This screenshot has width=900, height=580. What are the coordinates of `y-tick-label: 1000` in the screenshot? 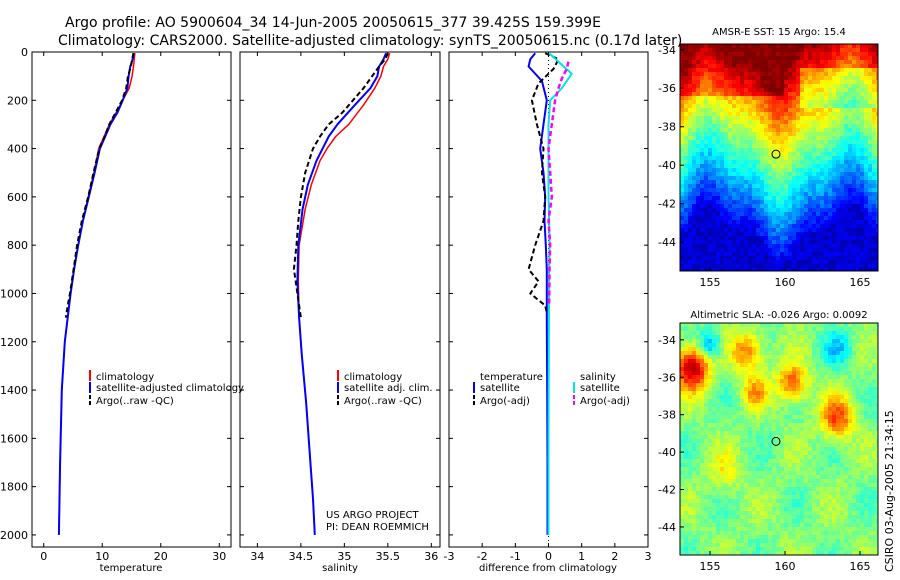 It's located at (14, 293).